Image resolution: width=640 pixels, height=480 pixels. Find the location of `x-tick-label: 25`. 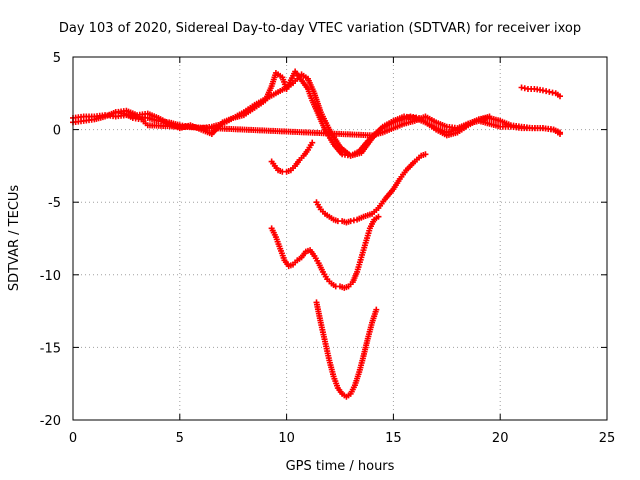

x-tick-label: 25 is located at coordinates (607, 438).